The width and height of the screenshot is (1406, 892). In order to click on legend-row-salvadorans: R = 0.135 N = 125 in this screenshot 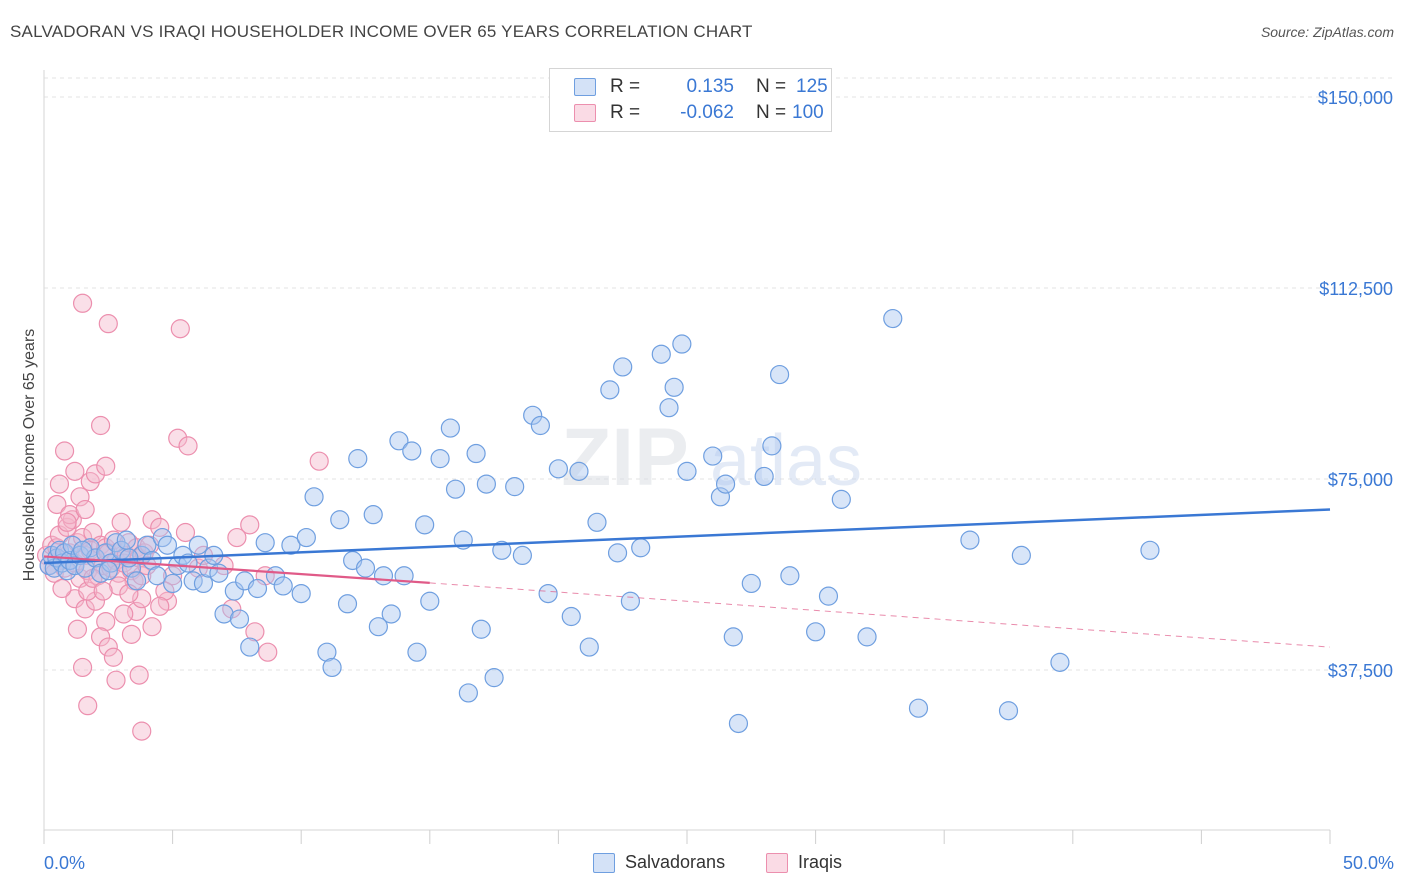, I will do `click(701, 87)`.